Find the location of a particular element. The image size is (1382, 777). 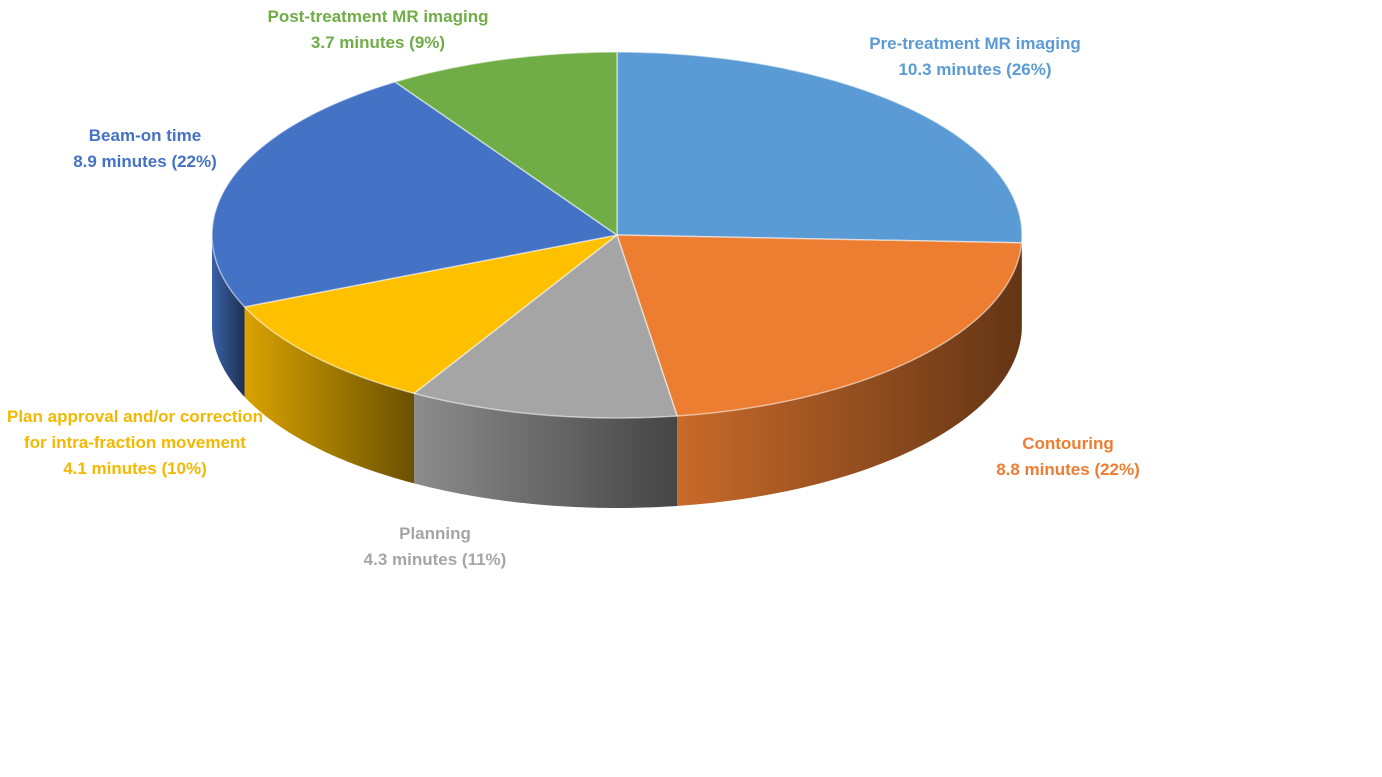

category-label: Contouring is located at coordinates (1068, 443).